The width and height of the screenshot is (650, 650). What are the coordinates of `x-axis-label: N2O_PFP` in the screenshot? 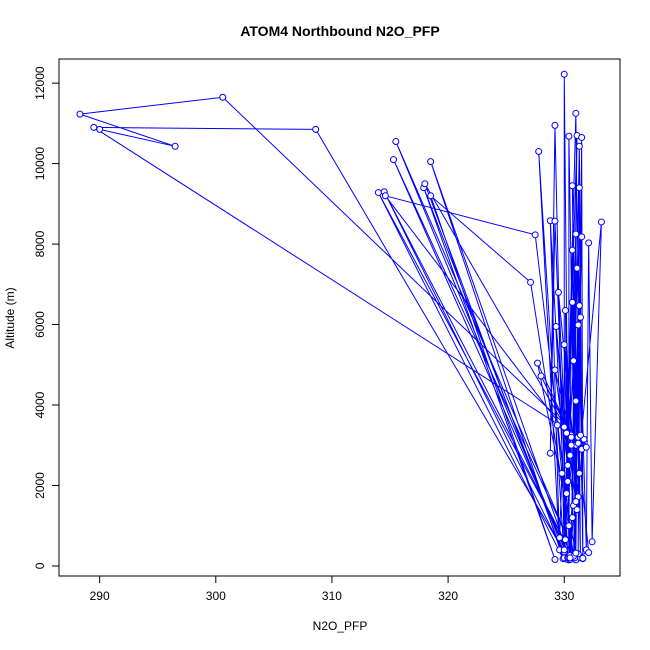 It's located at (340, 626).